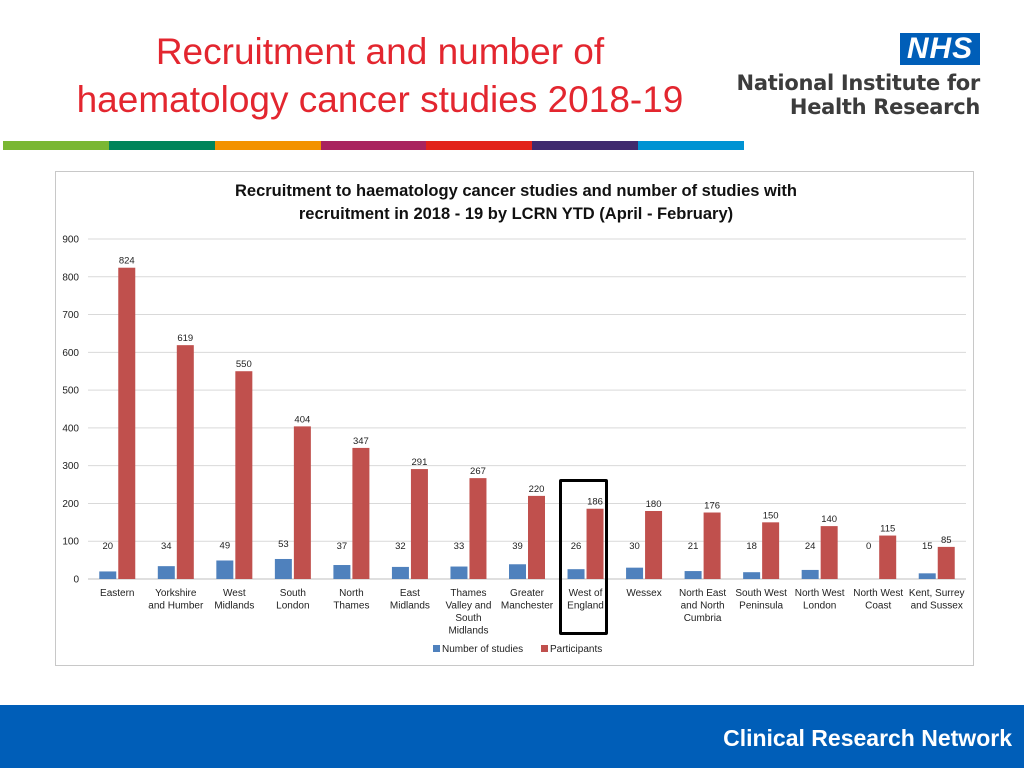 This screenshot has width=1024, height=768. I want to click on slide-title-line1: Recruitment and number of, so click(380, 51).